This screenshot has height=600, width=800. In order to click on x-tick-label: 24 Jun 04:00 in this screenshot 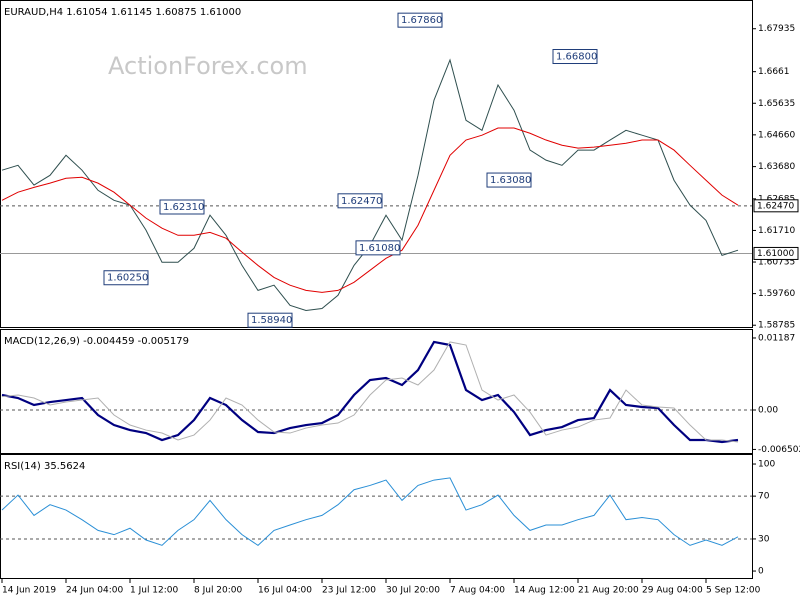, I will do `click(94, 591)`.